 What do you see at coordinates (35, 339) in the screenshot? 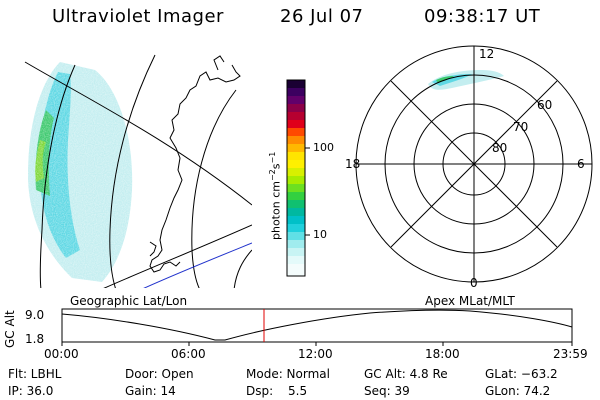
I see `altitude-tick-low: 1.8` at bounding box center [35, 339].